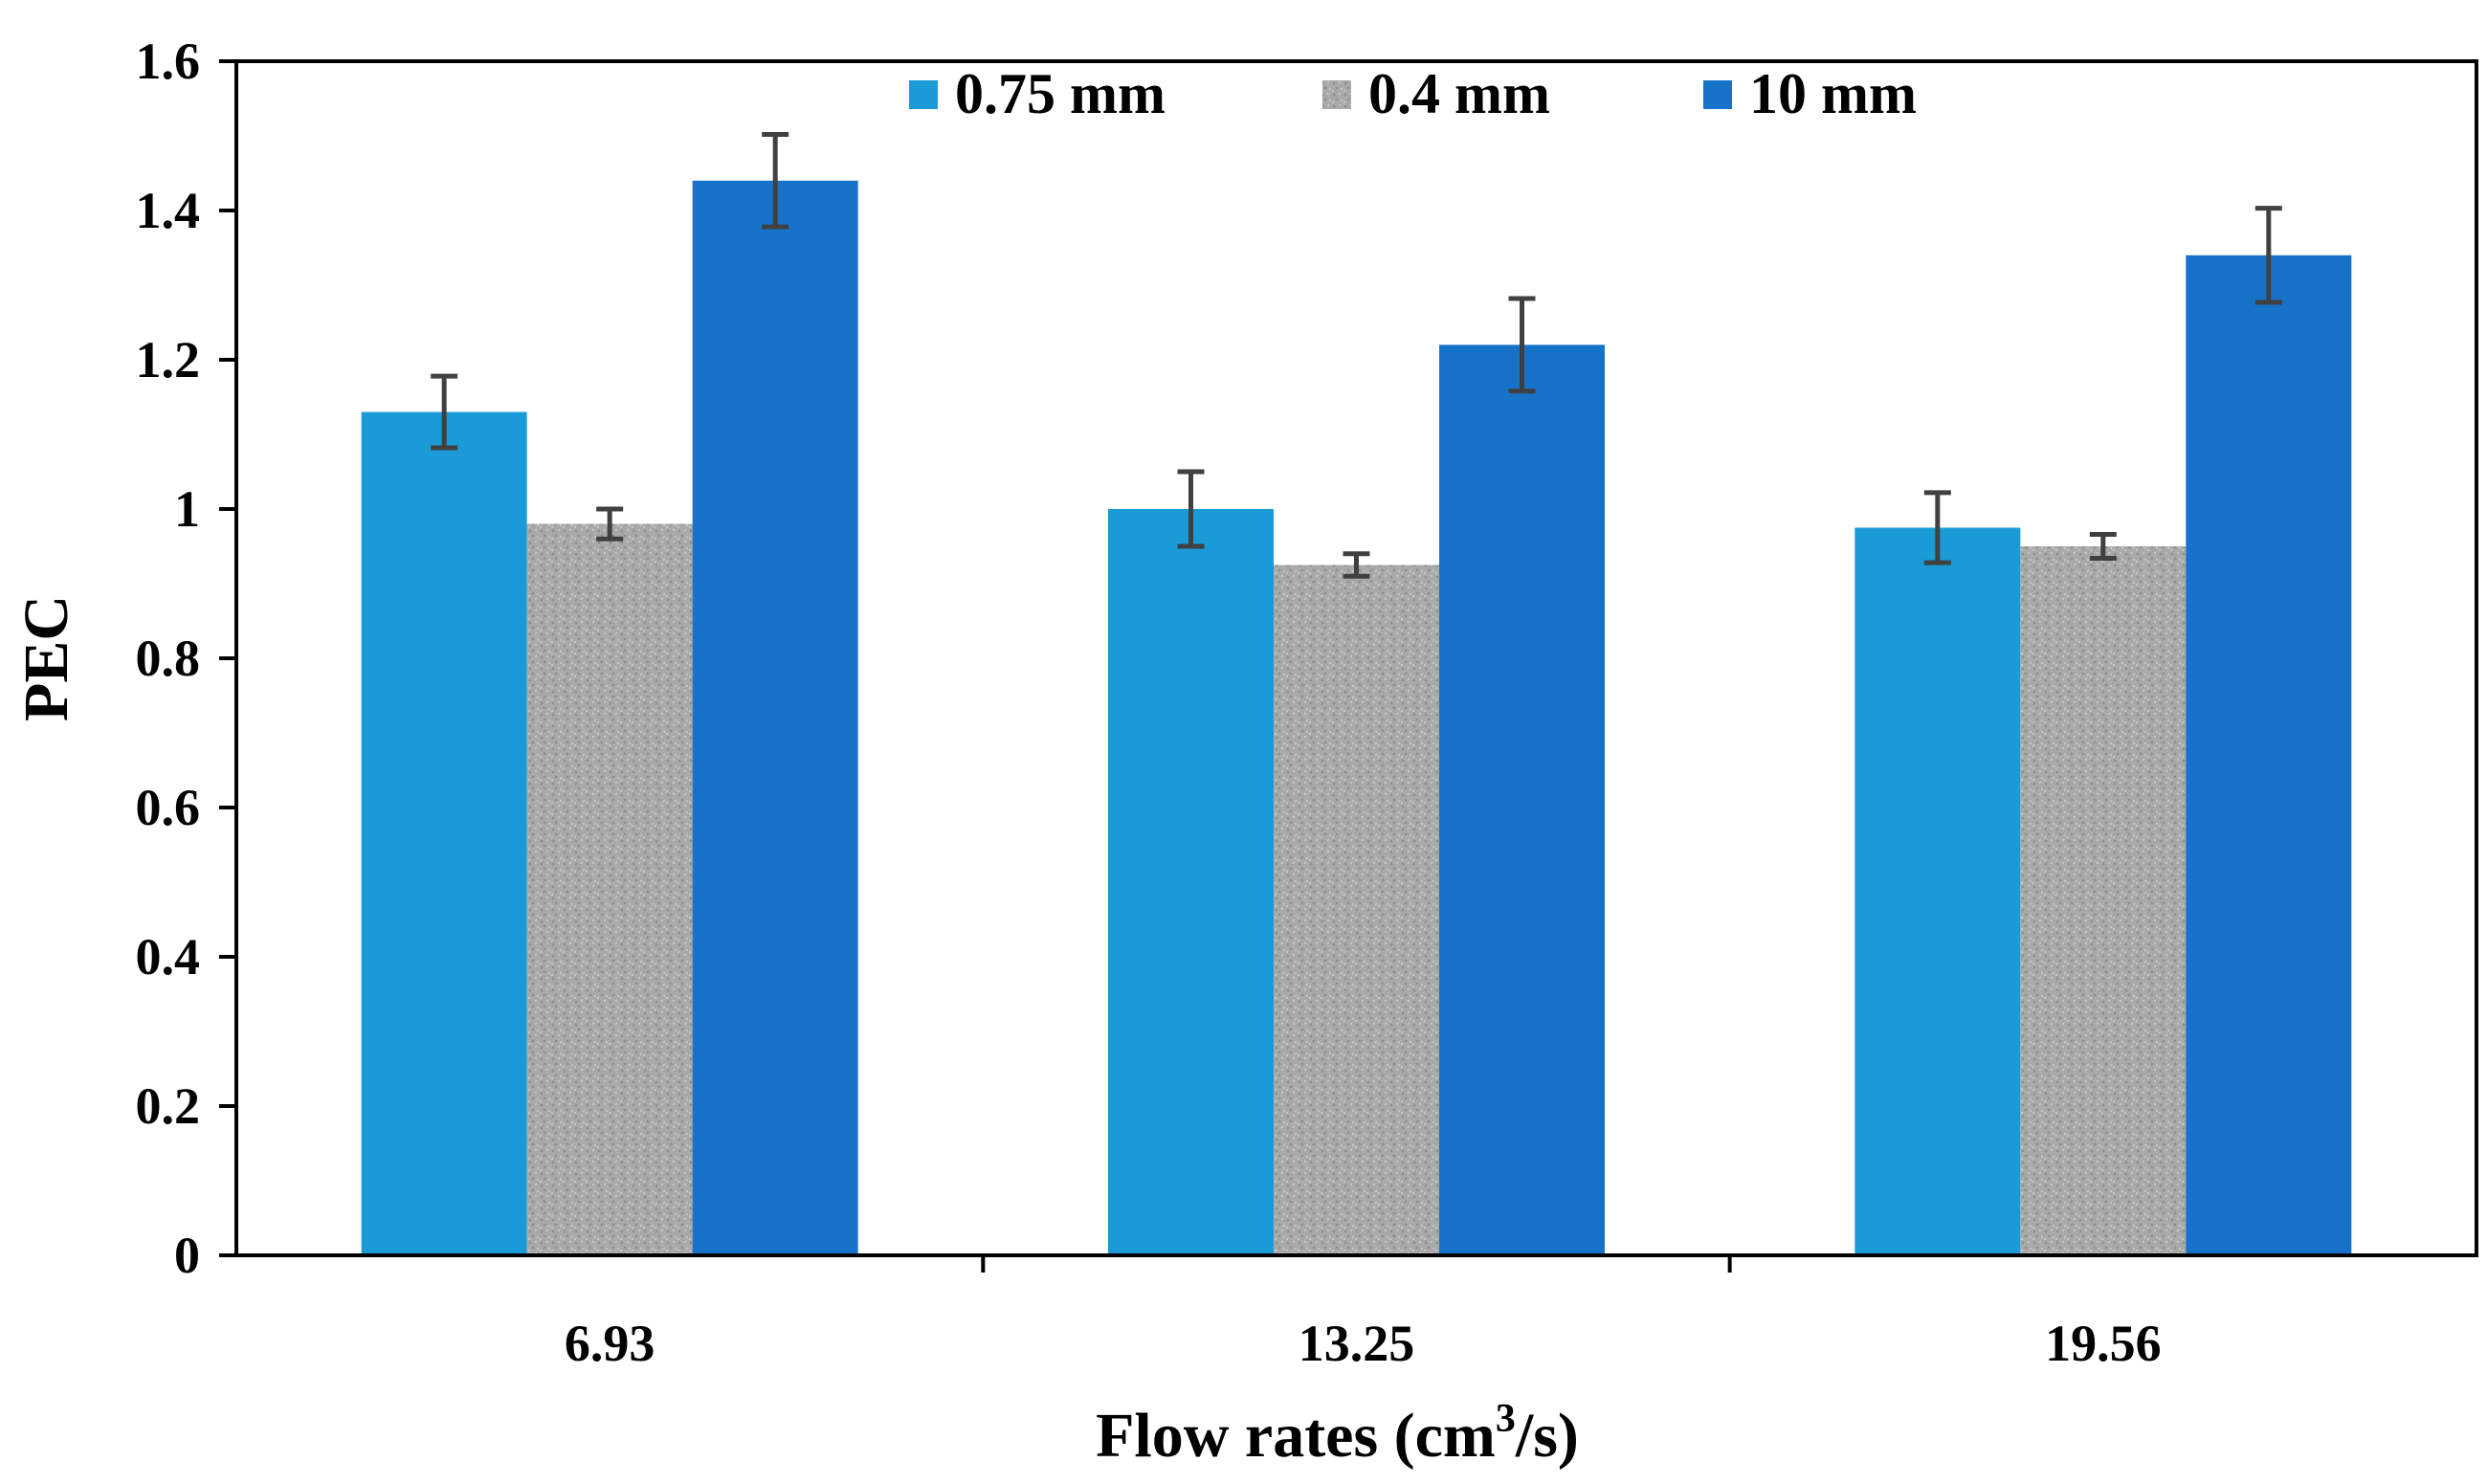 The image size is (2487, 1484). I want to click on y-axis-ticks: 0 0.2 0.4 0.6 0.8 1 1.2 1.4 1.6, so click(186, 658).